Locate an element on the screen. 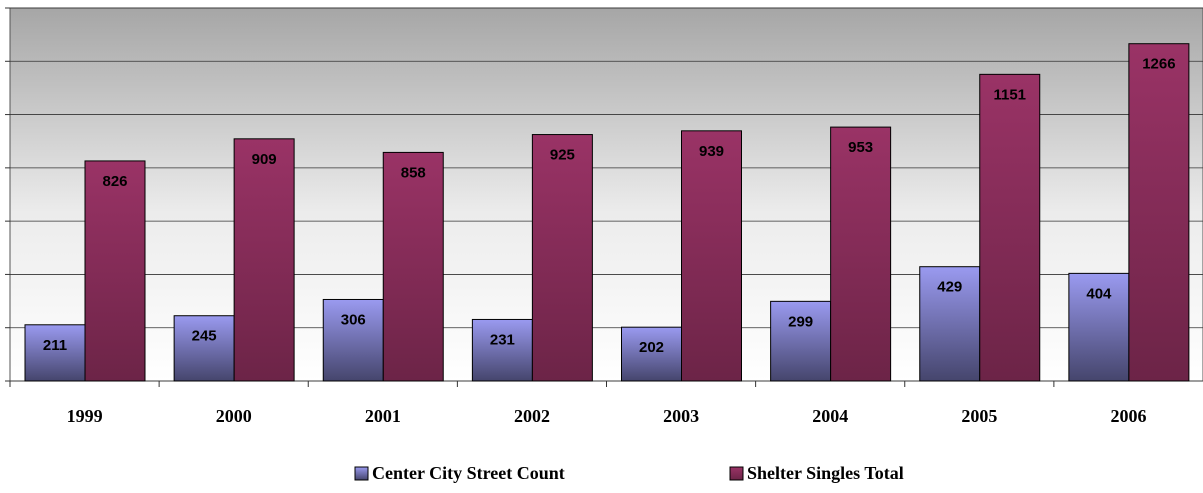 This screenshot has height=493, width=1203. legend-label: Center City Street Count is located at coordinates (468, 473).